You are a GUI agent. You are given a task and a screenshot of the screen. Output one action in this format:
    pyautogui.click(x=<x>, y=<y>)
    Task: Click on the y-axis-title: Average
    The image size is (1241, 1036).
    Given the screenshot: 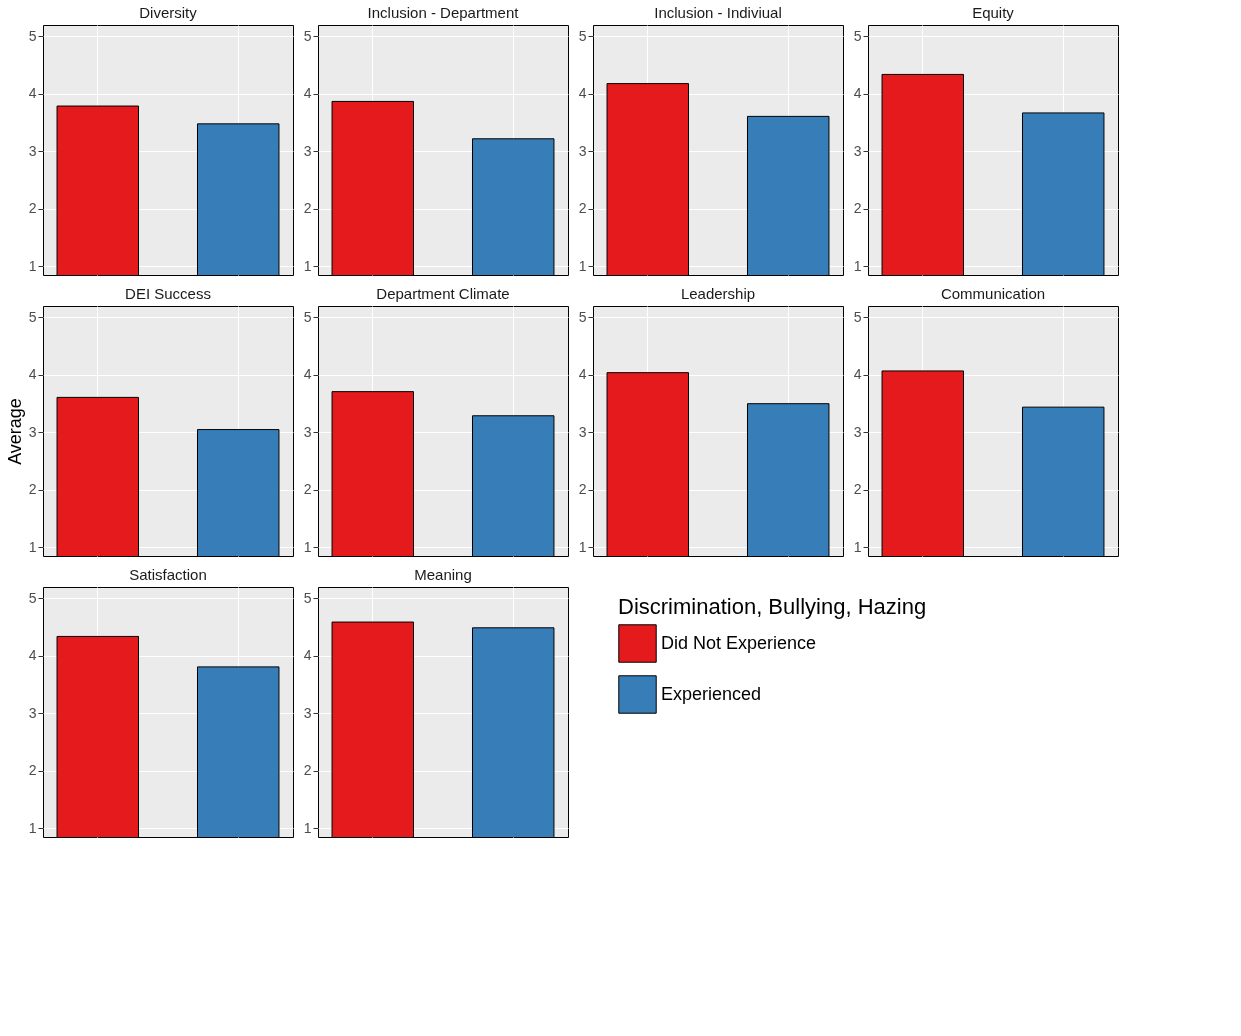 What is the action you would take?
    pyautogui.click(x=14, y=431)
    